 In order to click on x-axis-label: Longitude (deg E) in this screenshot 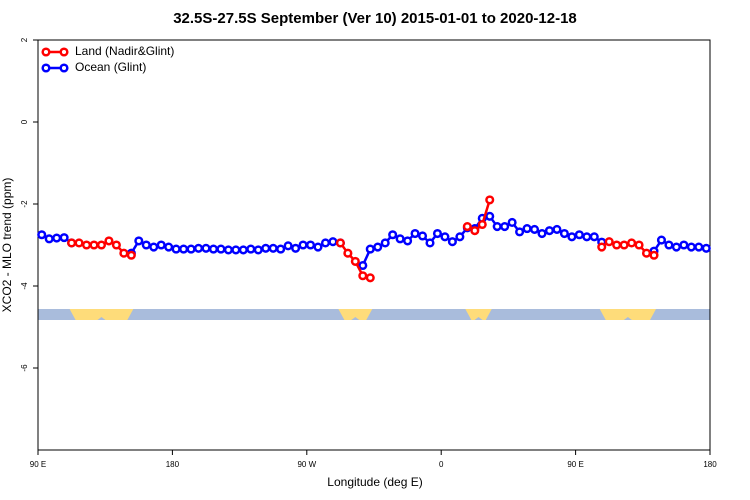, I will do `click(374, 482)`.